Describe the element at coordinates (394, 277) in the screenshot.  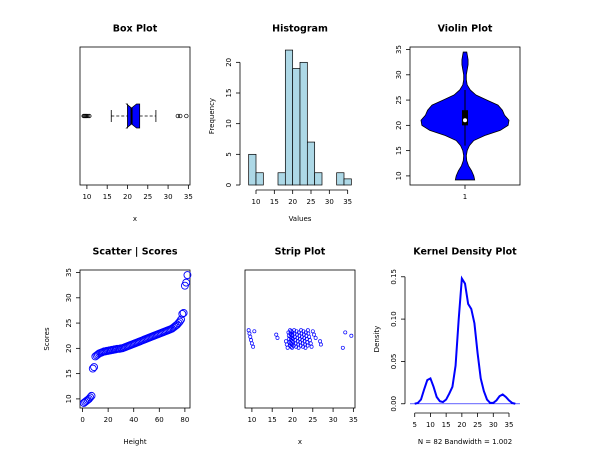
I see `y-tick-label: 0.15` at that location.